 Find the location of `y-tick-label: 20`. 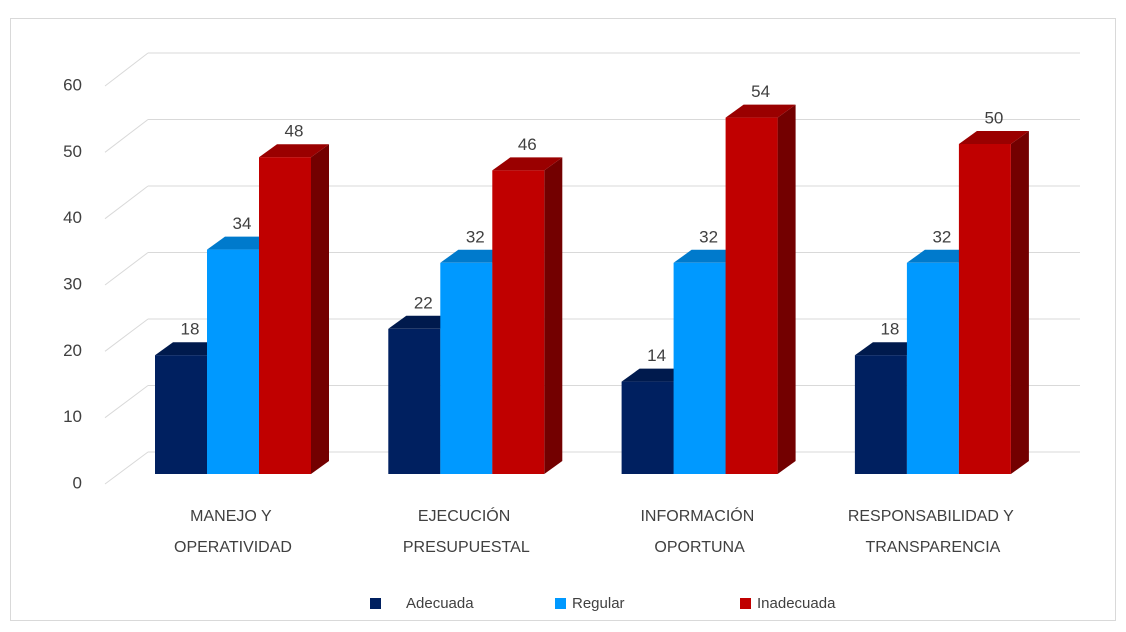

y-tick-label: 20 is located at coordinates (72, 350).